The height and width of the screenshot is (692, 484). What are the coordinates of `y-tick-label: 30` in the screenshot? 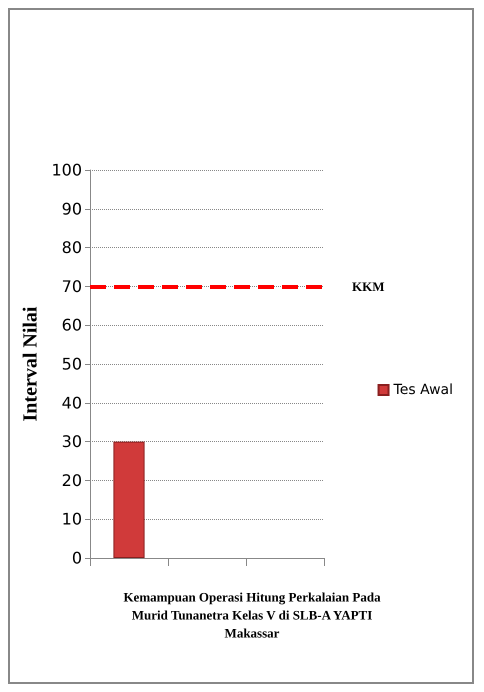 It's located at (72, 442).